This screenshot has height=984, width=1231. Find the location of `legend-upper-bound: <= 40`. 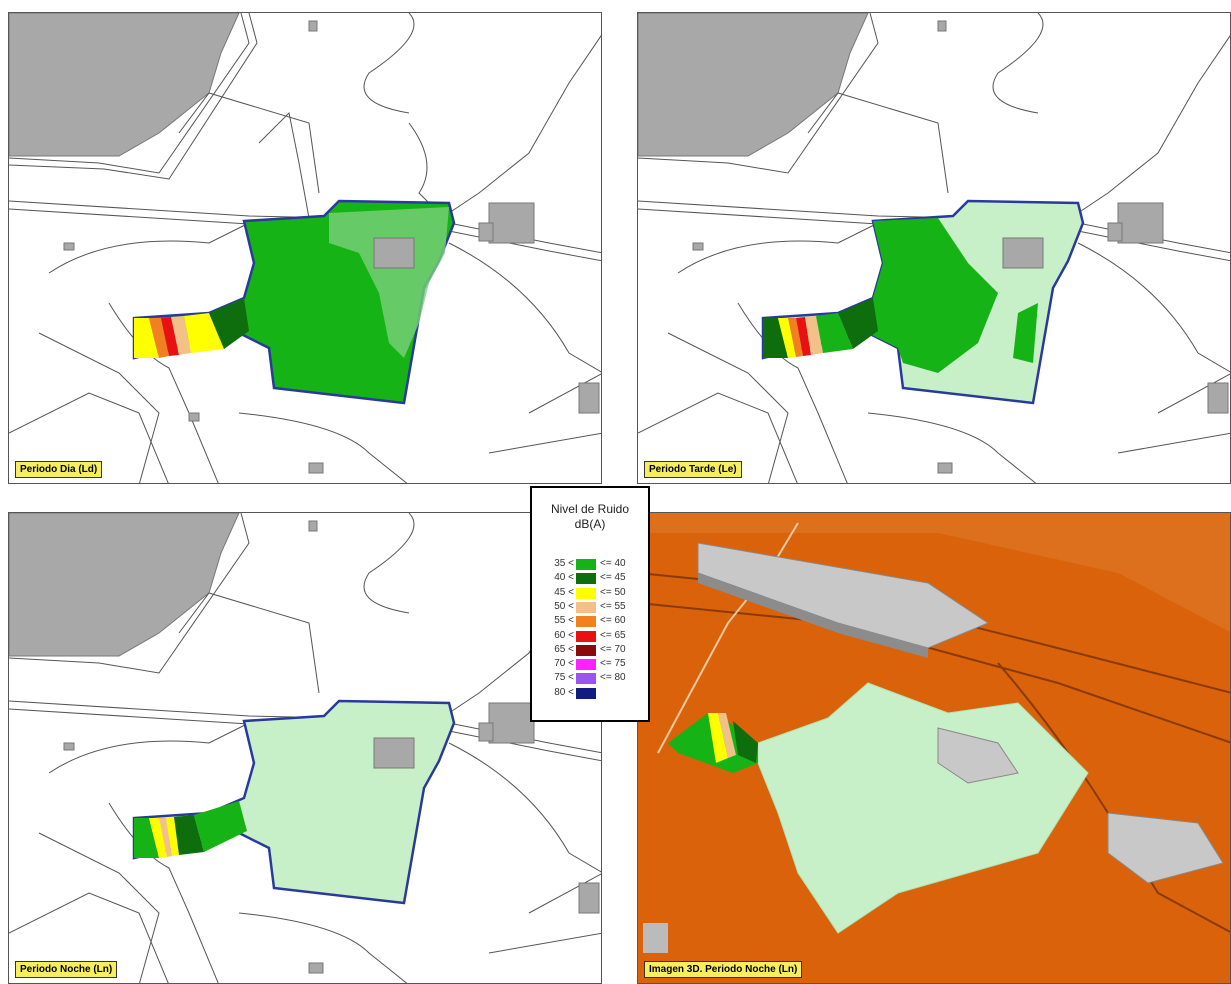

legend-upper-bound: <= 40 is located at coordinates (613, 563).